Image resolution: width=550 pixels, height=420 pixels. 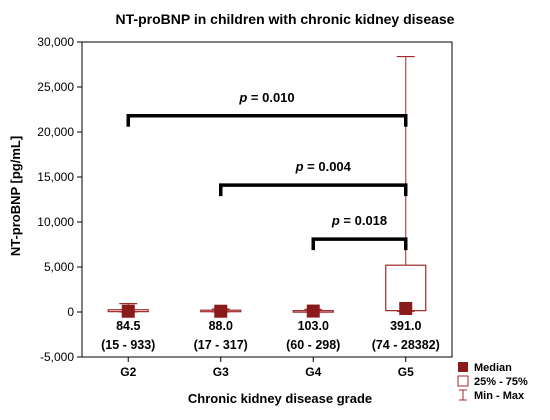 What do you see at coordinates (406, 345) in the screenshot?
I see `range-label: (74 - 28382)` at bounding box center [406, 345].